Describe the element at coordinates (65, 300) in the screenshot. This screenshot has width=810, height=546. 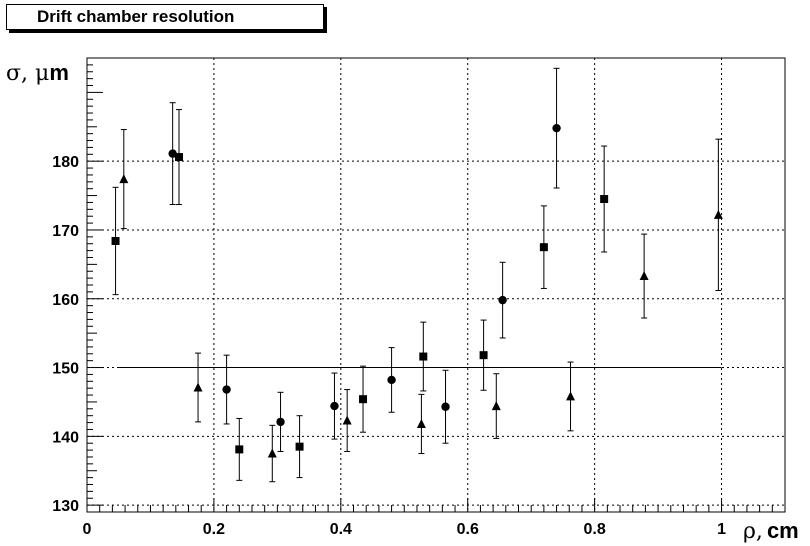
I see `y-tick-label: 160` at that location.